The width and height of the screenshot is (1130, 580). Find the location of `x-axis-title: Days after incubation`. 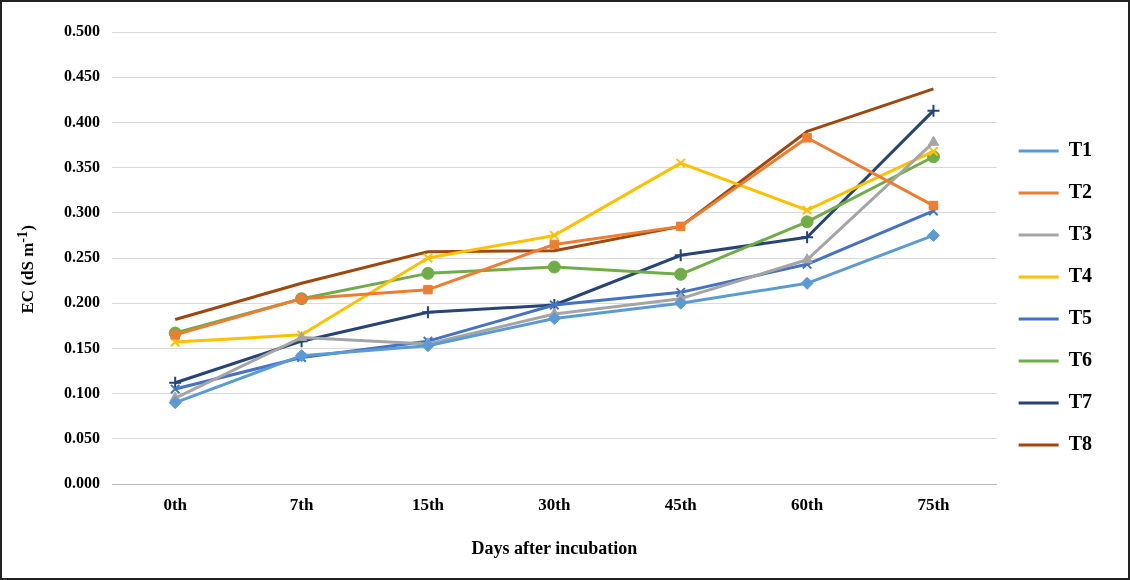

x-axis-title: Days after incubation is located at coordinates (554, 547).